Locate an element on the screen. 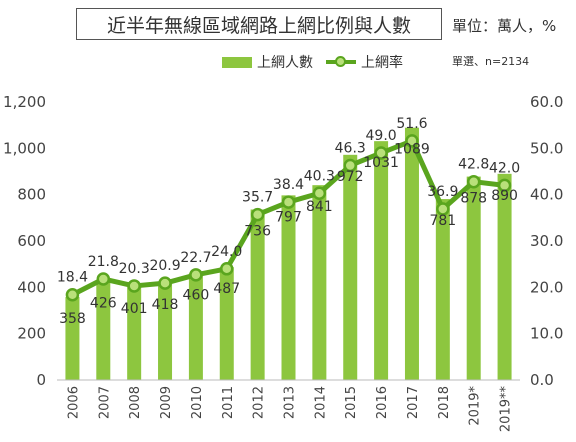  line-value-label: 22.7 is located at coordinates (195, 258).